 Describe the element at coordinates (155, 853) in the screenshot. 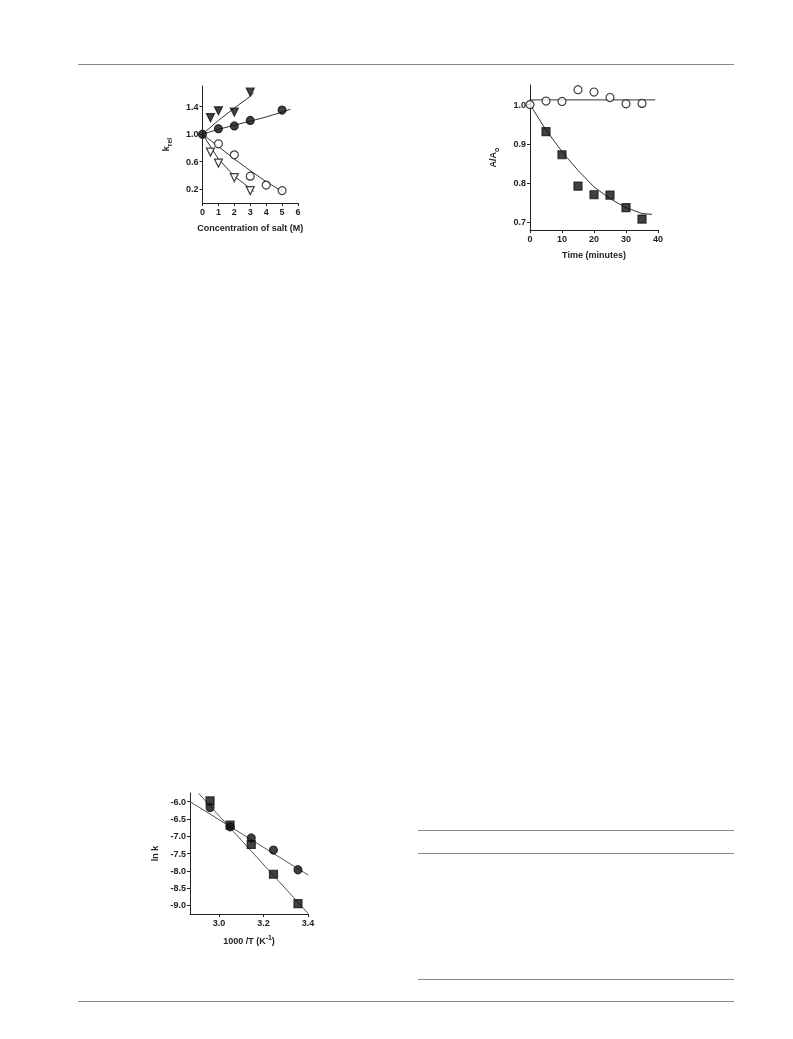

I see `y-axis-title: ln k` at that location.